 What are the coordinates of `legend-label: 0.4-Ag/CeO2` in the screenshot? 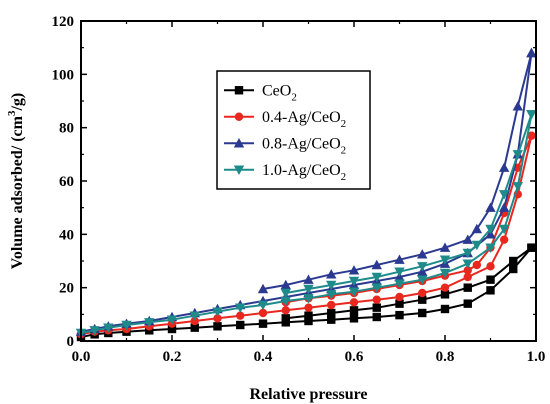 It's located at (304, 119).